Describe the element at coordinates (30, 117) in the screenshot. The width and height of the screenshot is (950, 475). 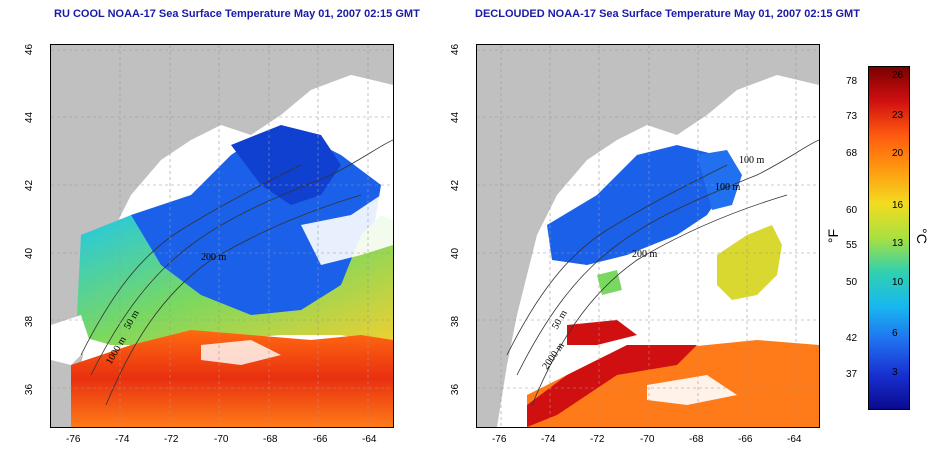
I see `left-lat-tick: 44` at that location.